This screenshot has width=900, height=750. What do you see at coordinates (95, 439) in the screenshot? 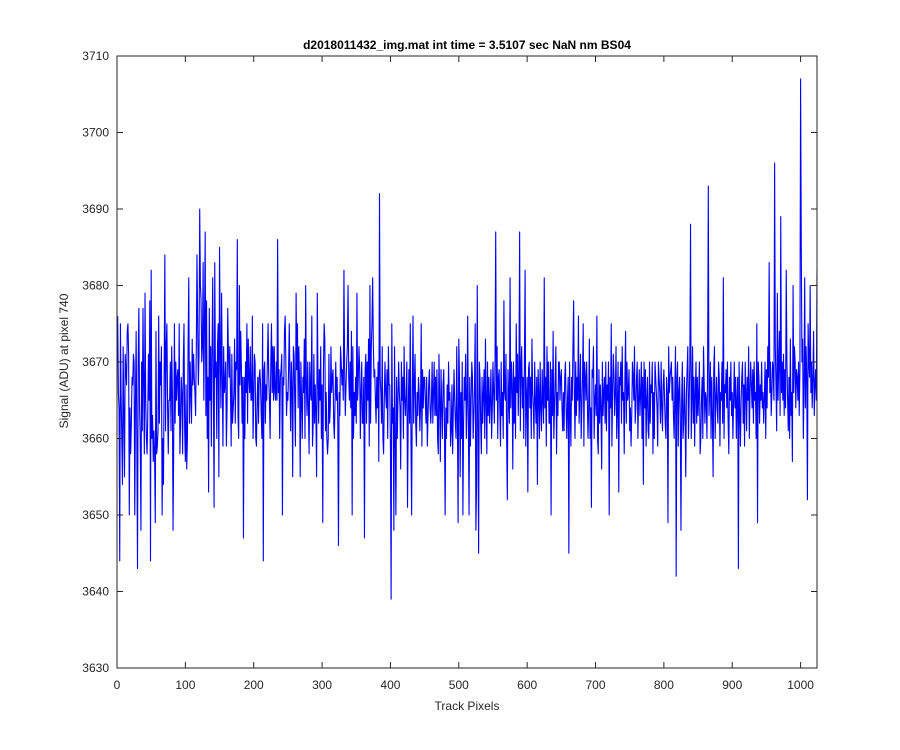
I see `y-tick-label: 3660` at bounding box center [95, 439].